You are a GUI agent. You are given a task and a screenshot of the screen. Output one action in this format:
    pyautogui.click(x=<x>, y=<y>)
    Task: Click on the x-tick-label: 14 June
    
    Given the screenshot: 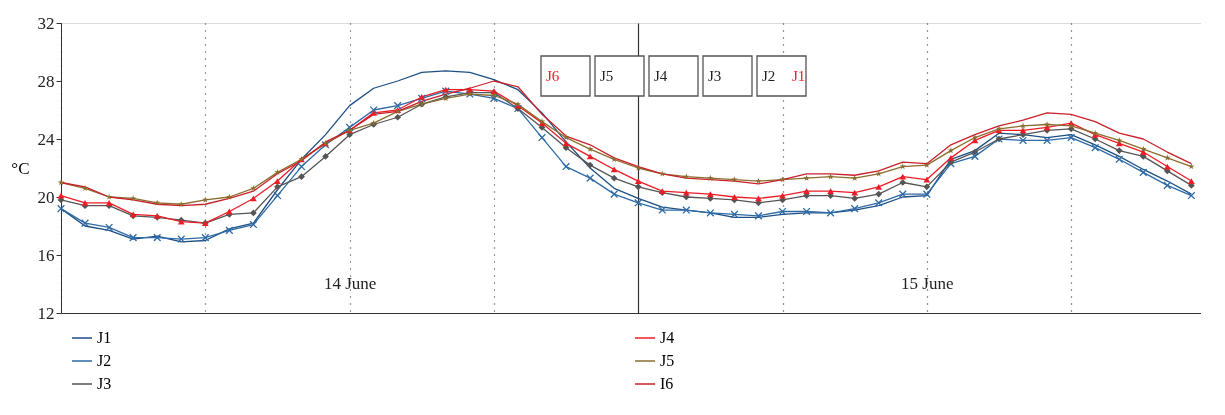 What is the action you would take?
    pyautogui.click(x=350, y=283)
    